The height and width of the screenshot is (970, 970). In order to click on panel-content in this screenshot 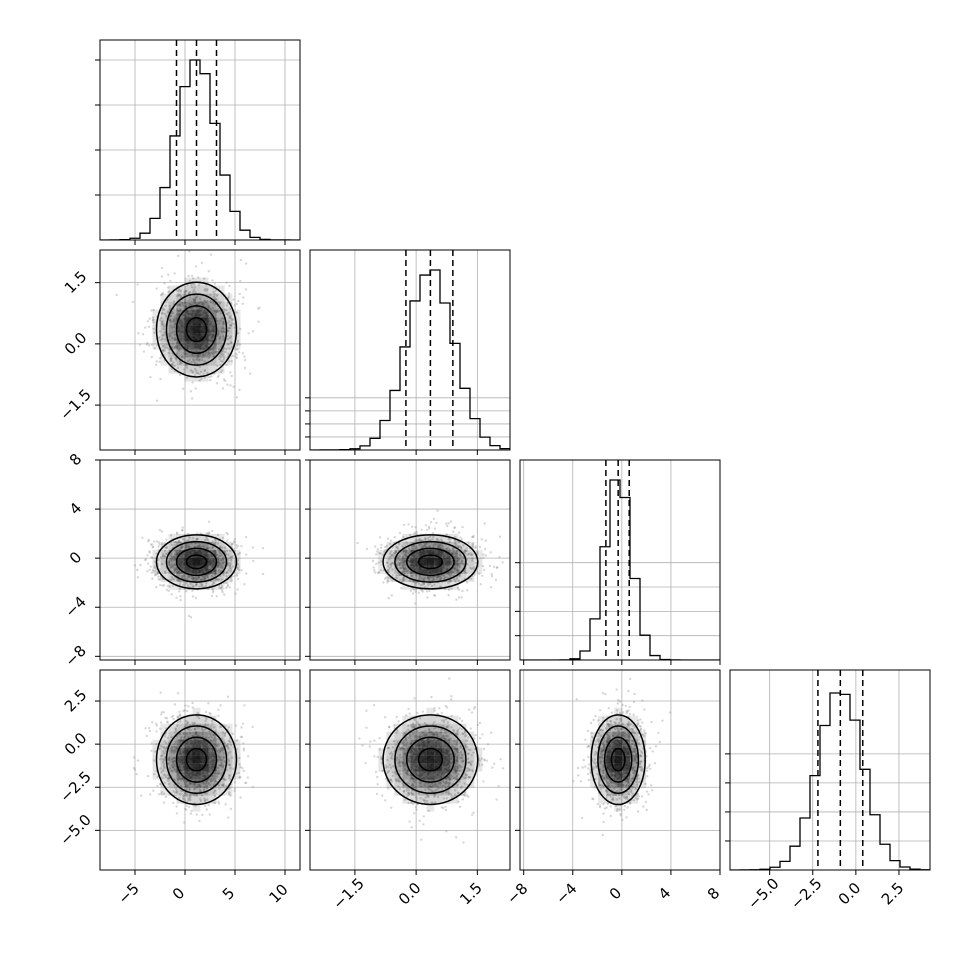, I will do `click(193, 757)`.